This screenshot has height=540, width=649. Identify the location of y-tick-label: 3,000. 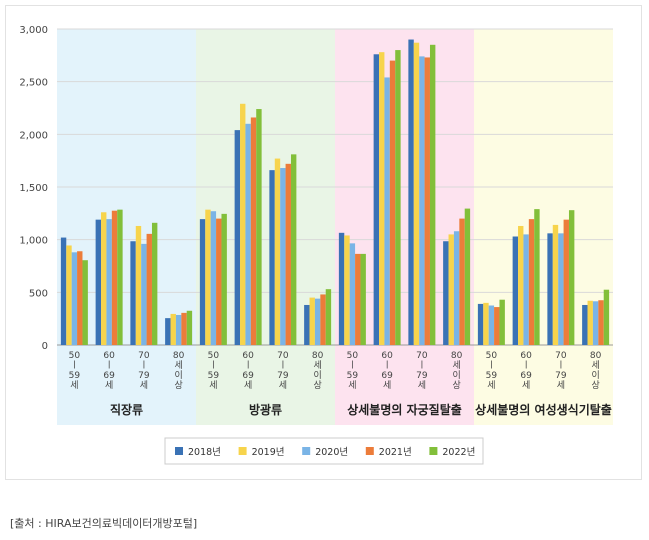
(33, 30).